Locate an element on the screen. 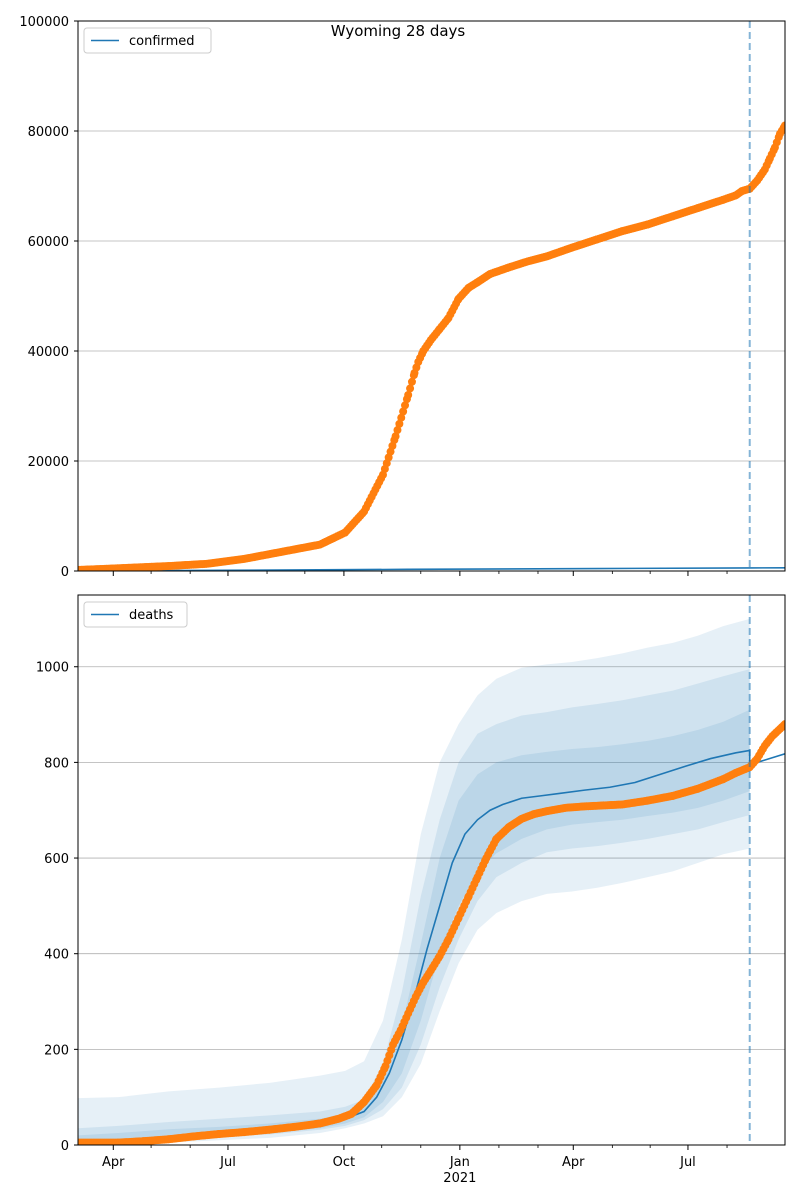  legend-label: confirmed is located at coordinates (162, 41).